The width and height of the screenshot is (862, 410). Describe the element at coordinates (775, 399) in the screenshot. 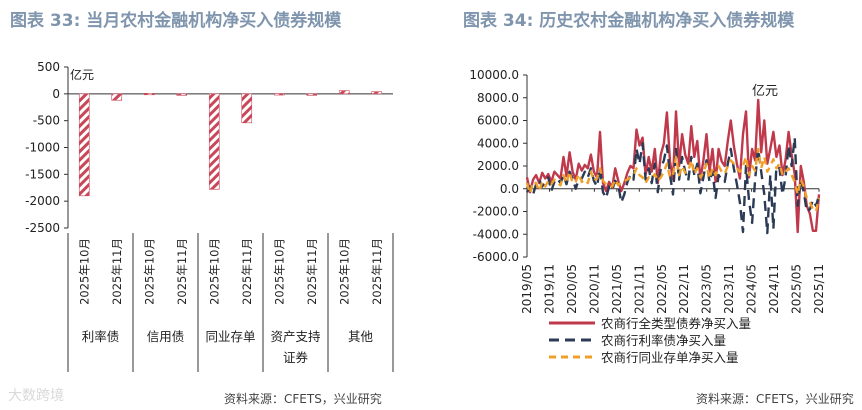

I see `chart-34-source: 资料来源：CFETS，兴业研究` at that location.